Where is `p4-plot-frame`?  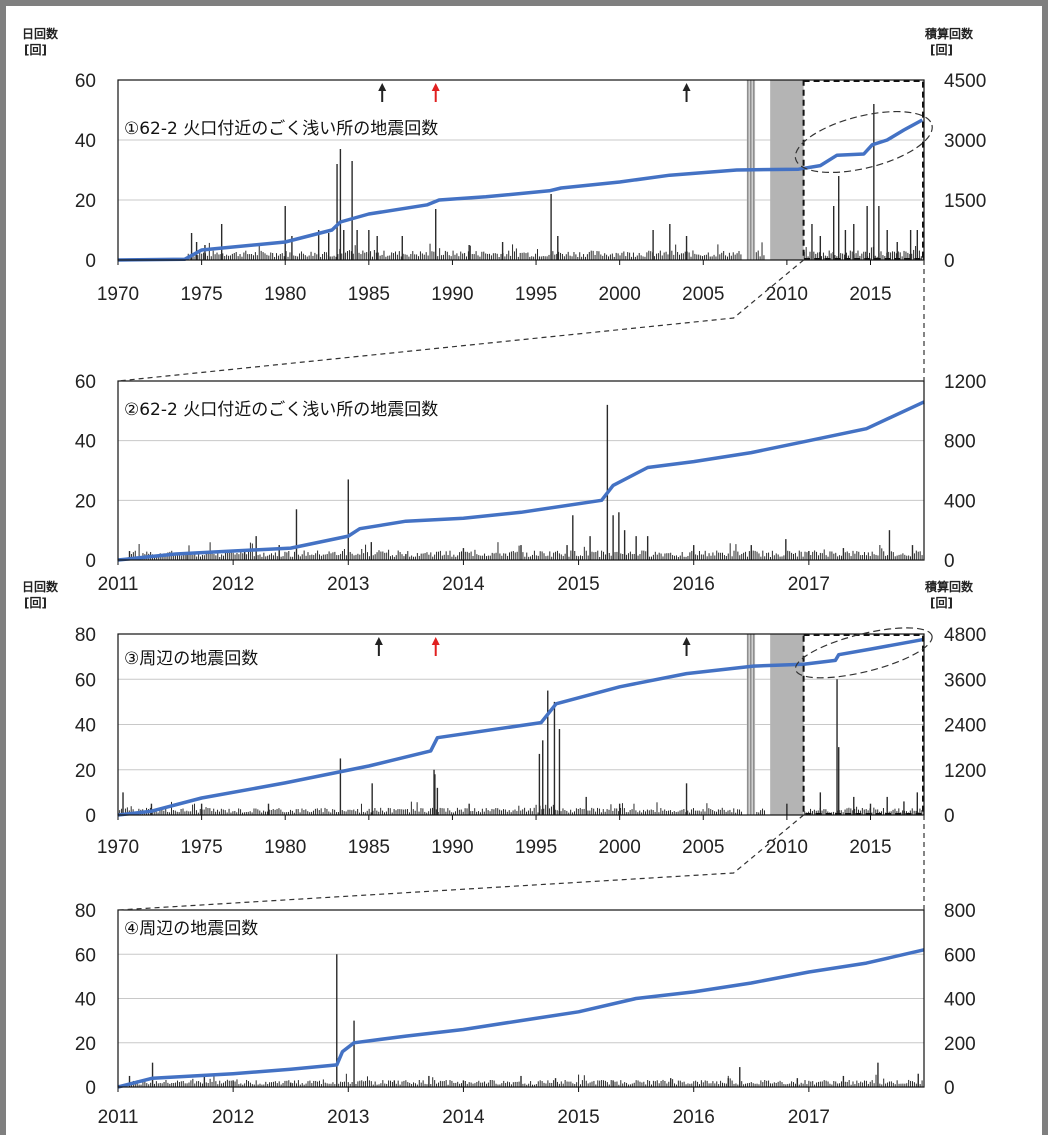
p4-plot-frame is located at coordinates (521, 998).